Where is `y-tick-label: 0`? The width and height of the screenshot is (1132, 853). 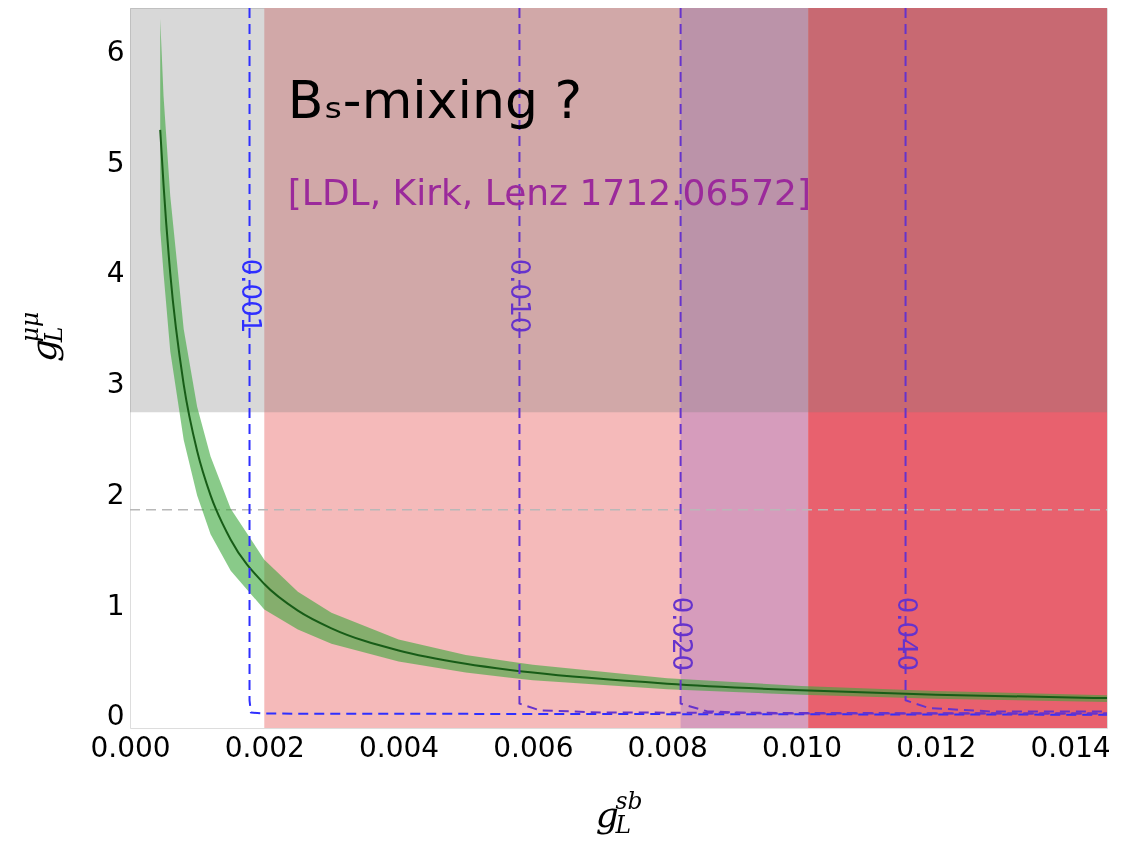
y-tick-label: 0 is located at coordinates (115, 716).